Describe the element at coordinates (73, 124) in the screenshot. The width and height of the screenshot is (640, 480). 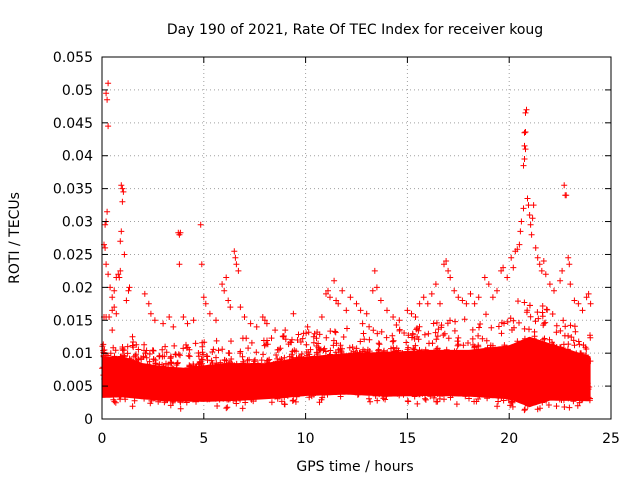
I see `y-tick-label: 0.045` at that location.